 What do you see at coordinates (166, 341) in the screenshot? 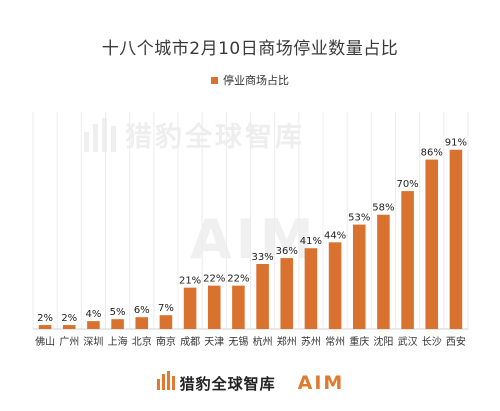
I see `x-tick-label: 南京` at bounding box center [166, 341].